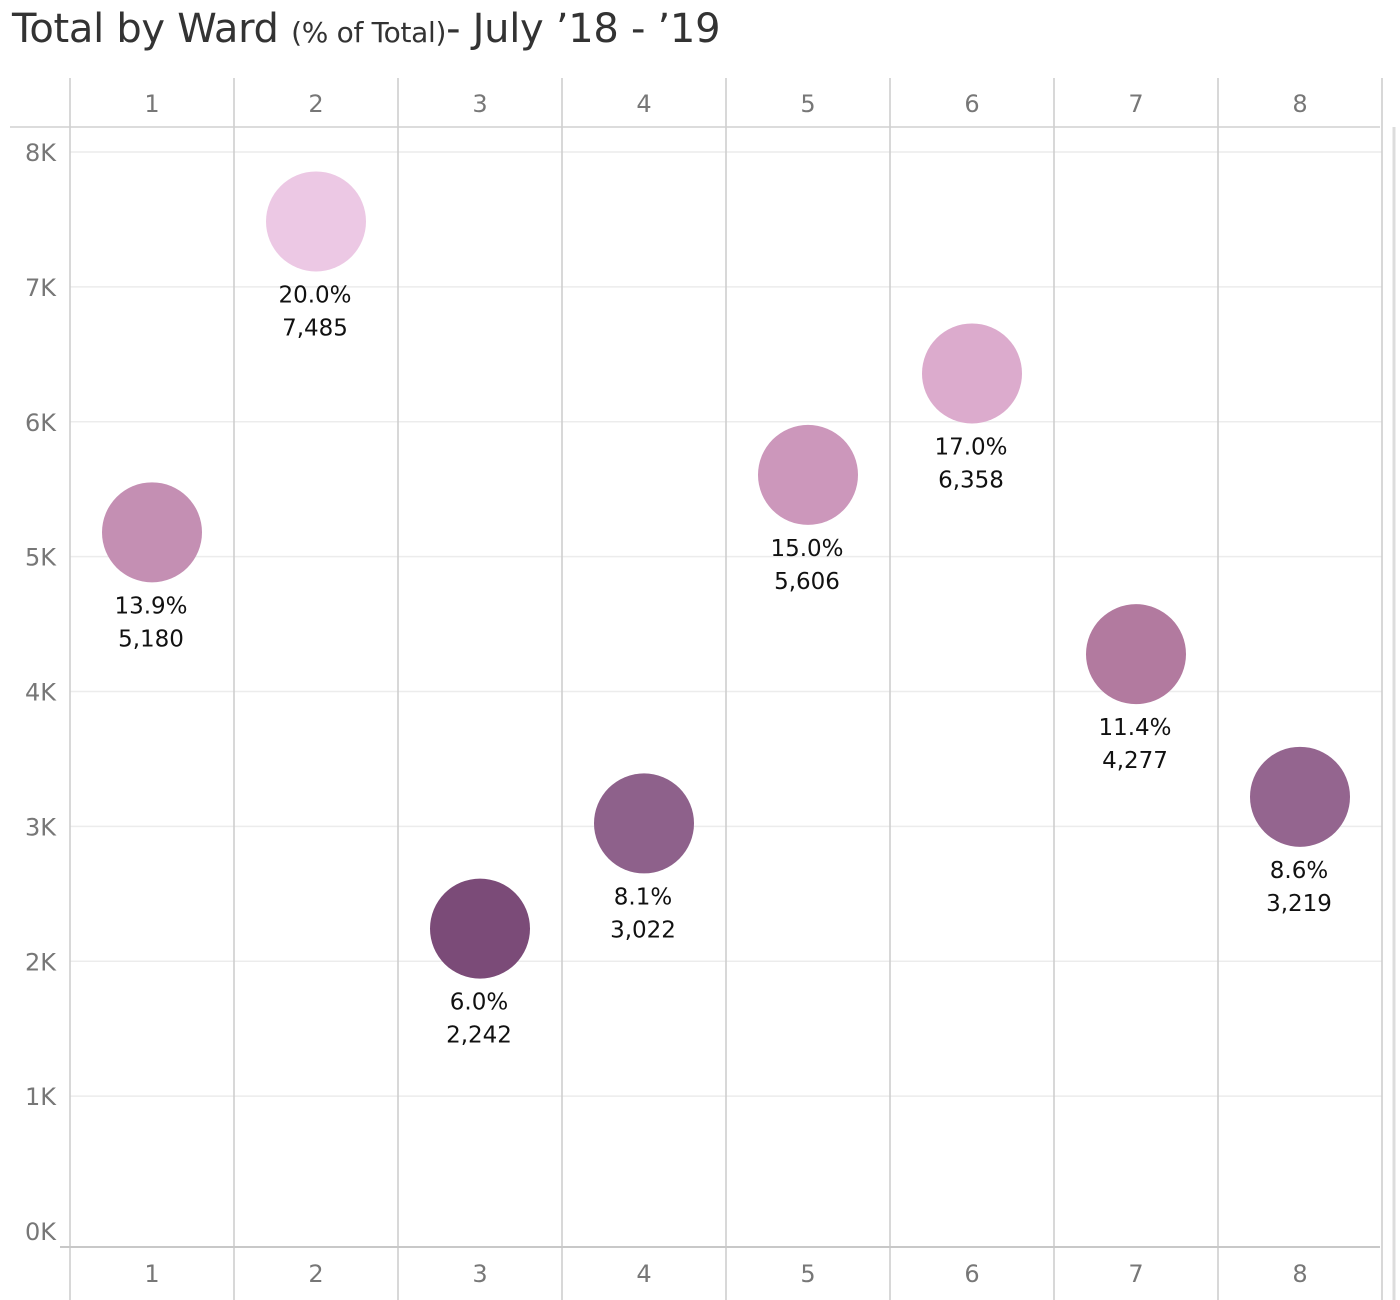 This screenshot has width=1400, height=1300. What do you see at coordinates (314, 295) in the screenshot?
I see `data-label-percent: 20.0%` at bounding box center [314, 295].